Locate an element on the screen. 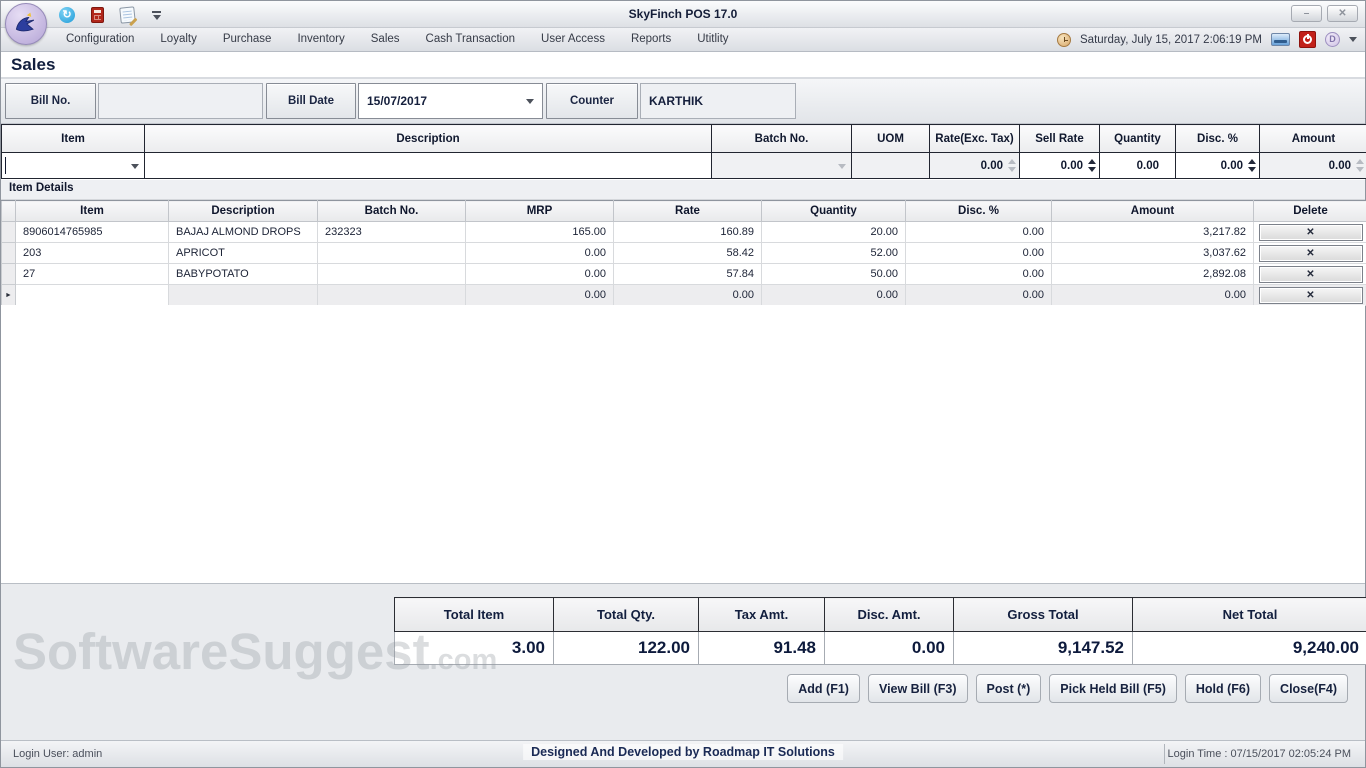 This screenshot has height=768, width=1366. cell-rate: 57.84 is located at coordinates (687, 274).